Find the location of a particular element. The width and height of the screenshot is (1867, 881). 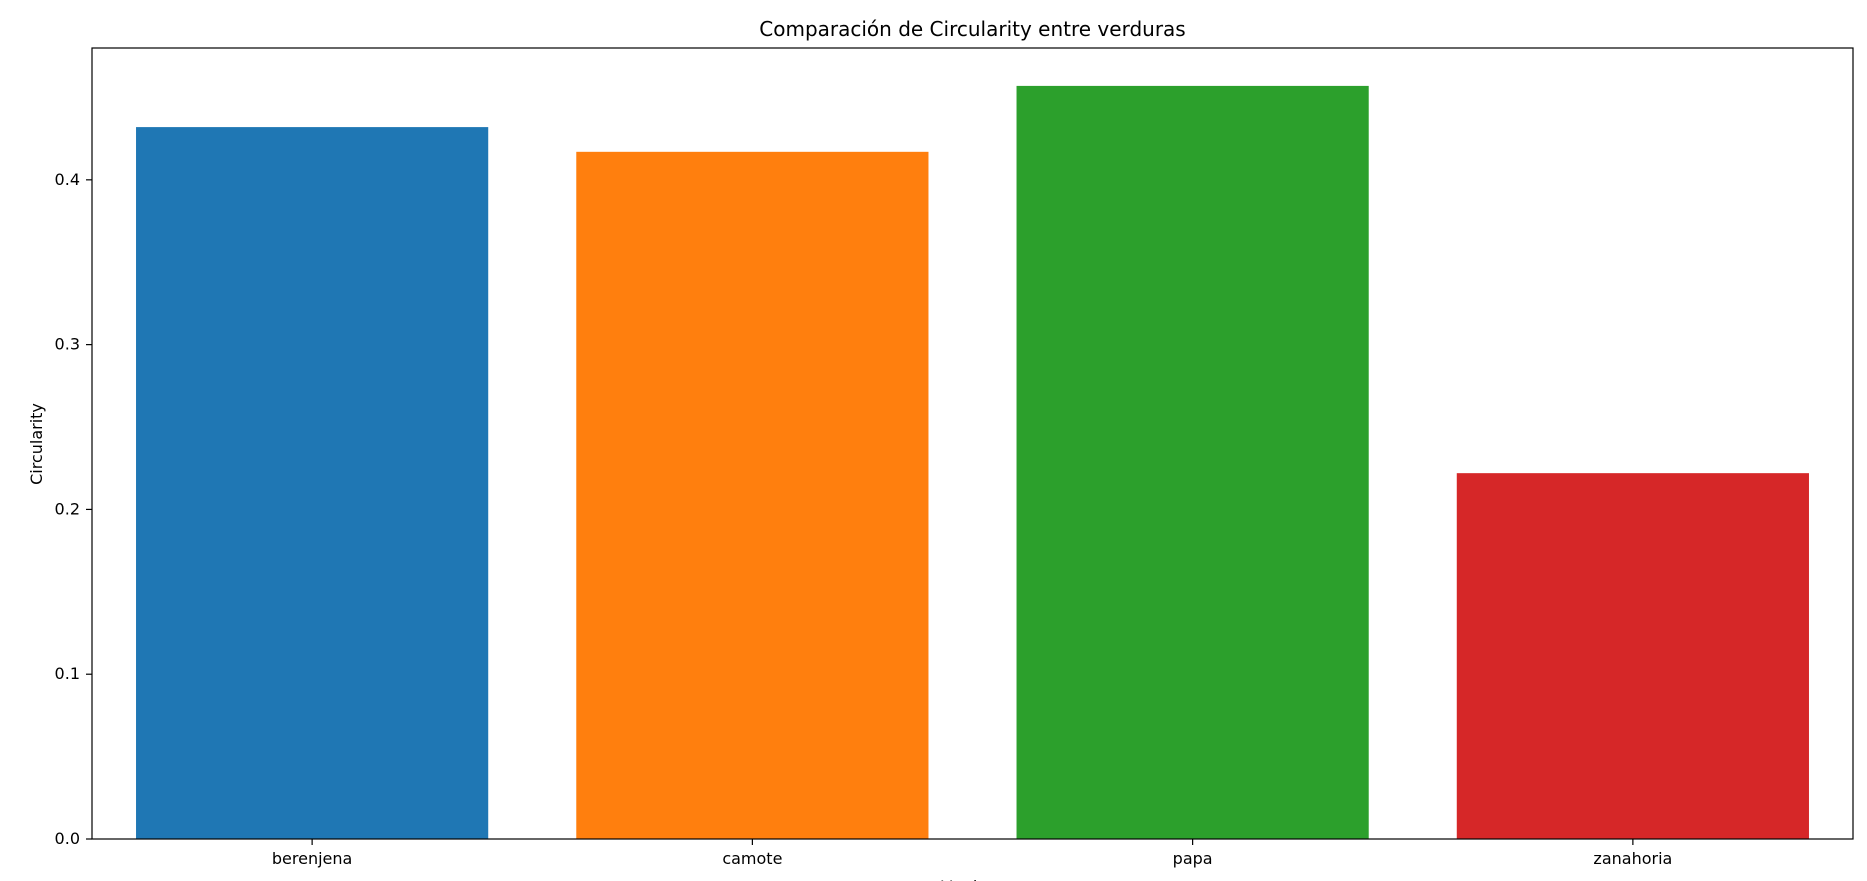

y-tick-label: 0.0 is located at coordinates (67, 838).